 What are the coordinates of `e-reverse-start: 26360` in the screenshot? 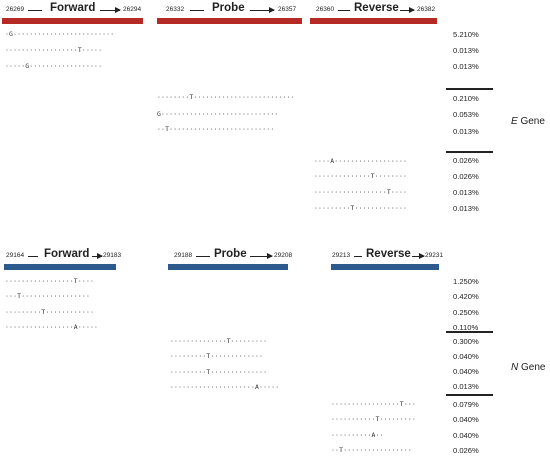 It's located at (325, 9).